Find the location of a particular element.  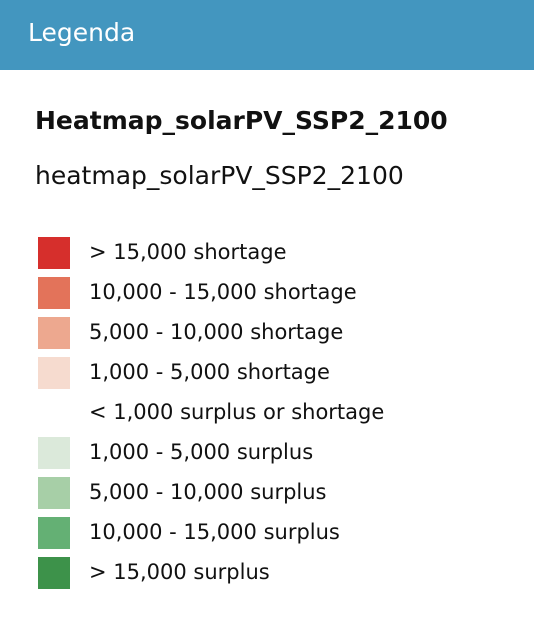

item-label: > 15,000 surplus is located at coordinates (179, 572).